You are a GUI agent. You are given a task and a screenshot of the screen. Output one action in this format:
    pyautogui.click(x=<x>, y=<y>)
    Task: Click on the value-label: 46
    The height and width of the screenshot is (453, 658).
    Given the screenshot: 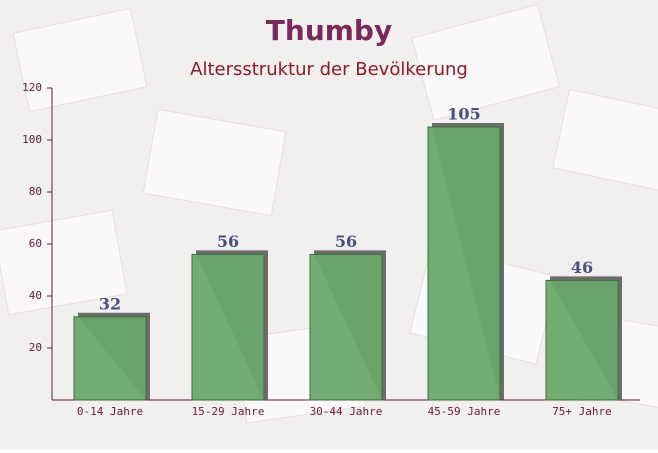 What is the action you would take?
    pyautogui.click(x=582, y=267)
    